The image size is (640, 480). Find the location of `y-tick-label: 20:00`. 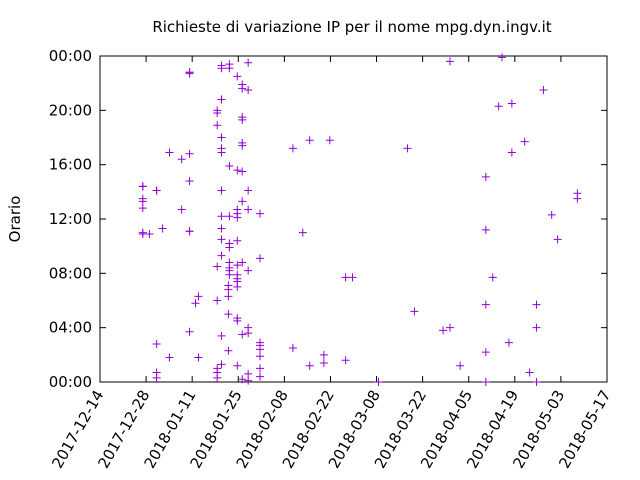

y-tick-label: 20:00 is located at coordinates (70, 110).